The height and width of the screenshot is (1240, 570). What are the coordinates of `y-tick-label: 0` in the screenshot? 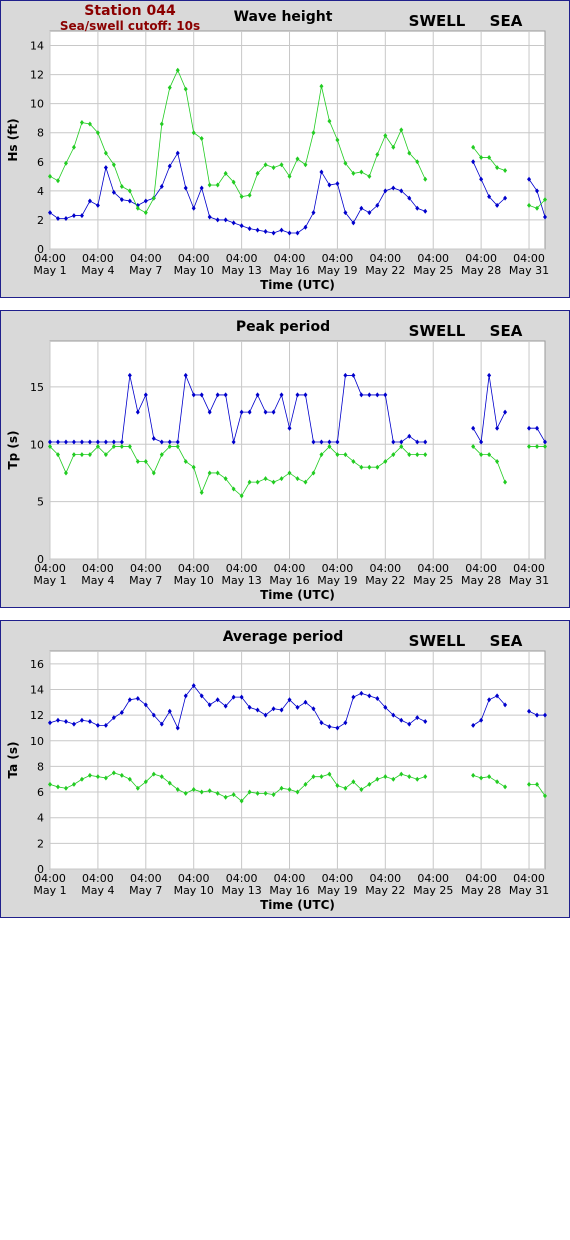 It's located at (40, 249).